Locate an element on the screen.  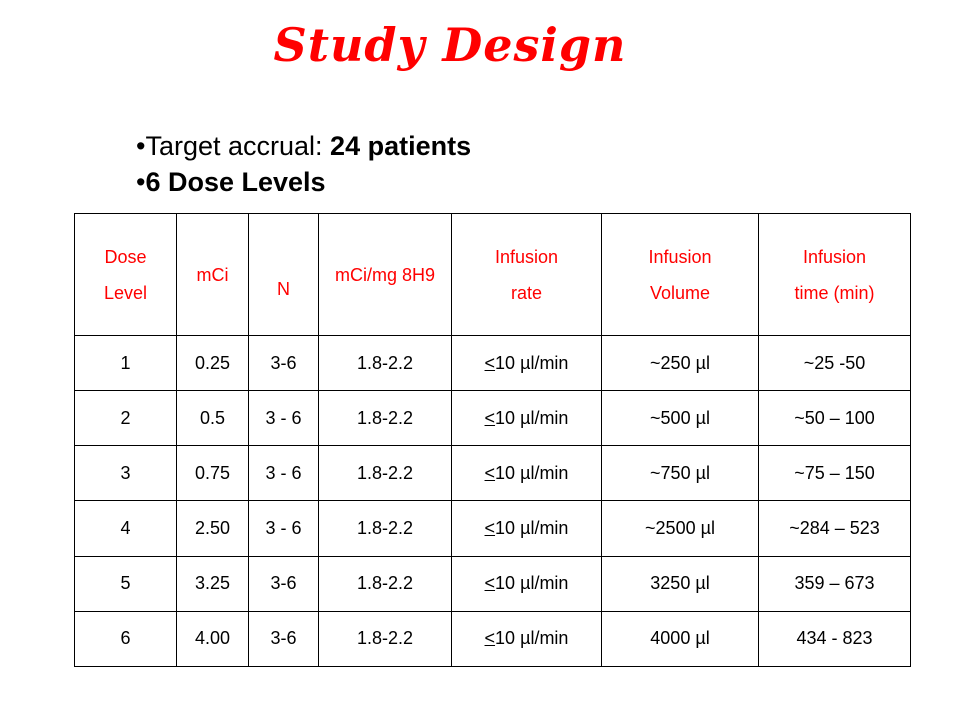
cell-infusion-volume: ~250 µl is located at coordinates (680, 363).